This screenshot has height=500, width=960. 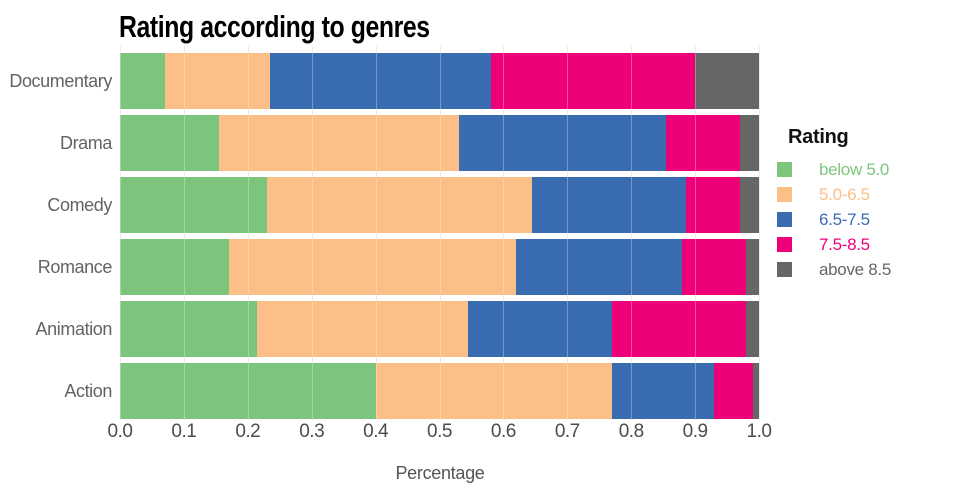 I want to click on category-label: Drama, so click(x=85, y=143).